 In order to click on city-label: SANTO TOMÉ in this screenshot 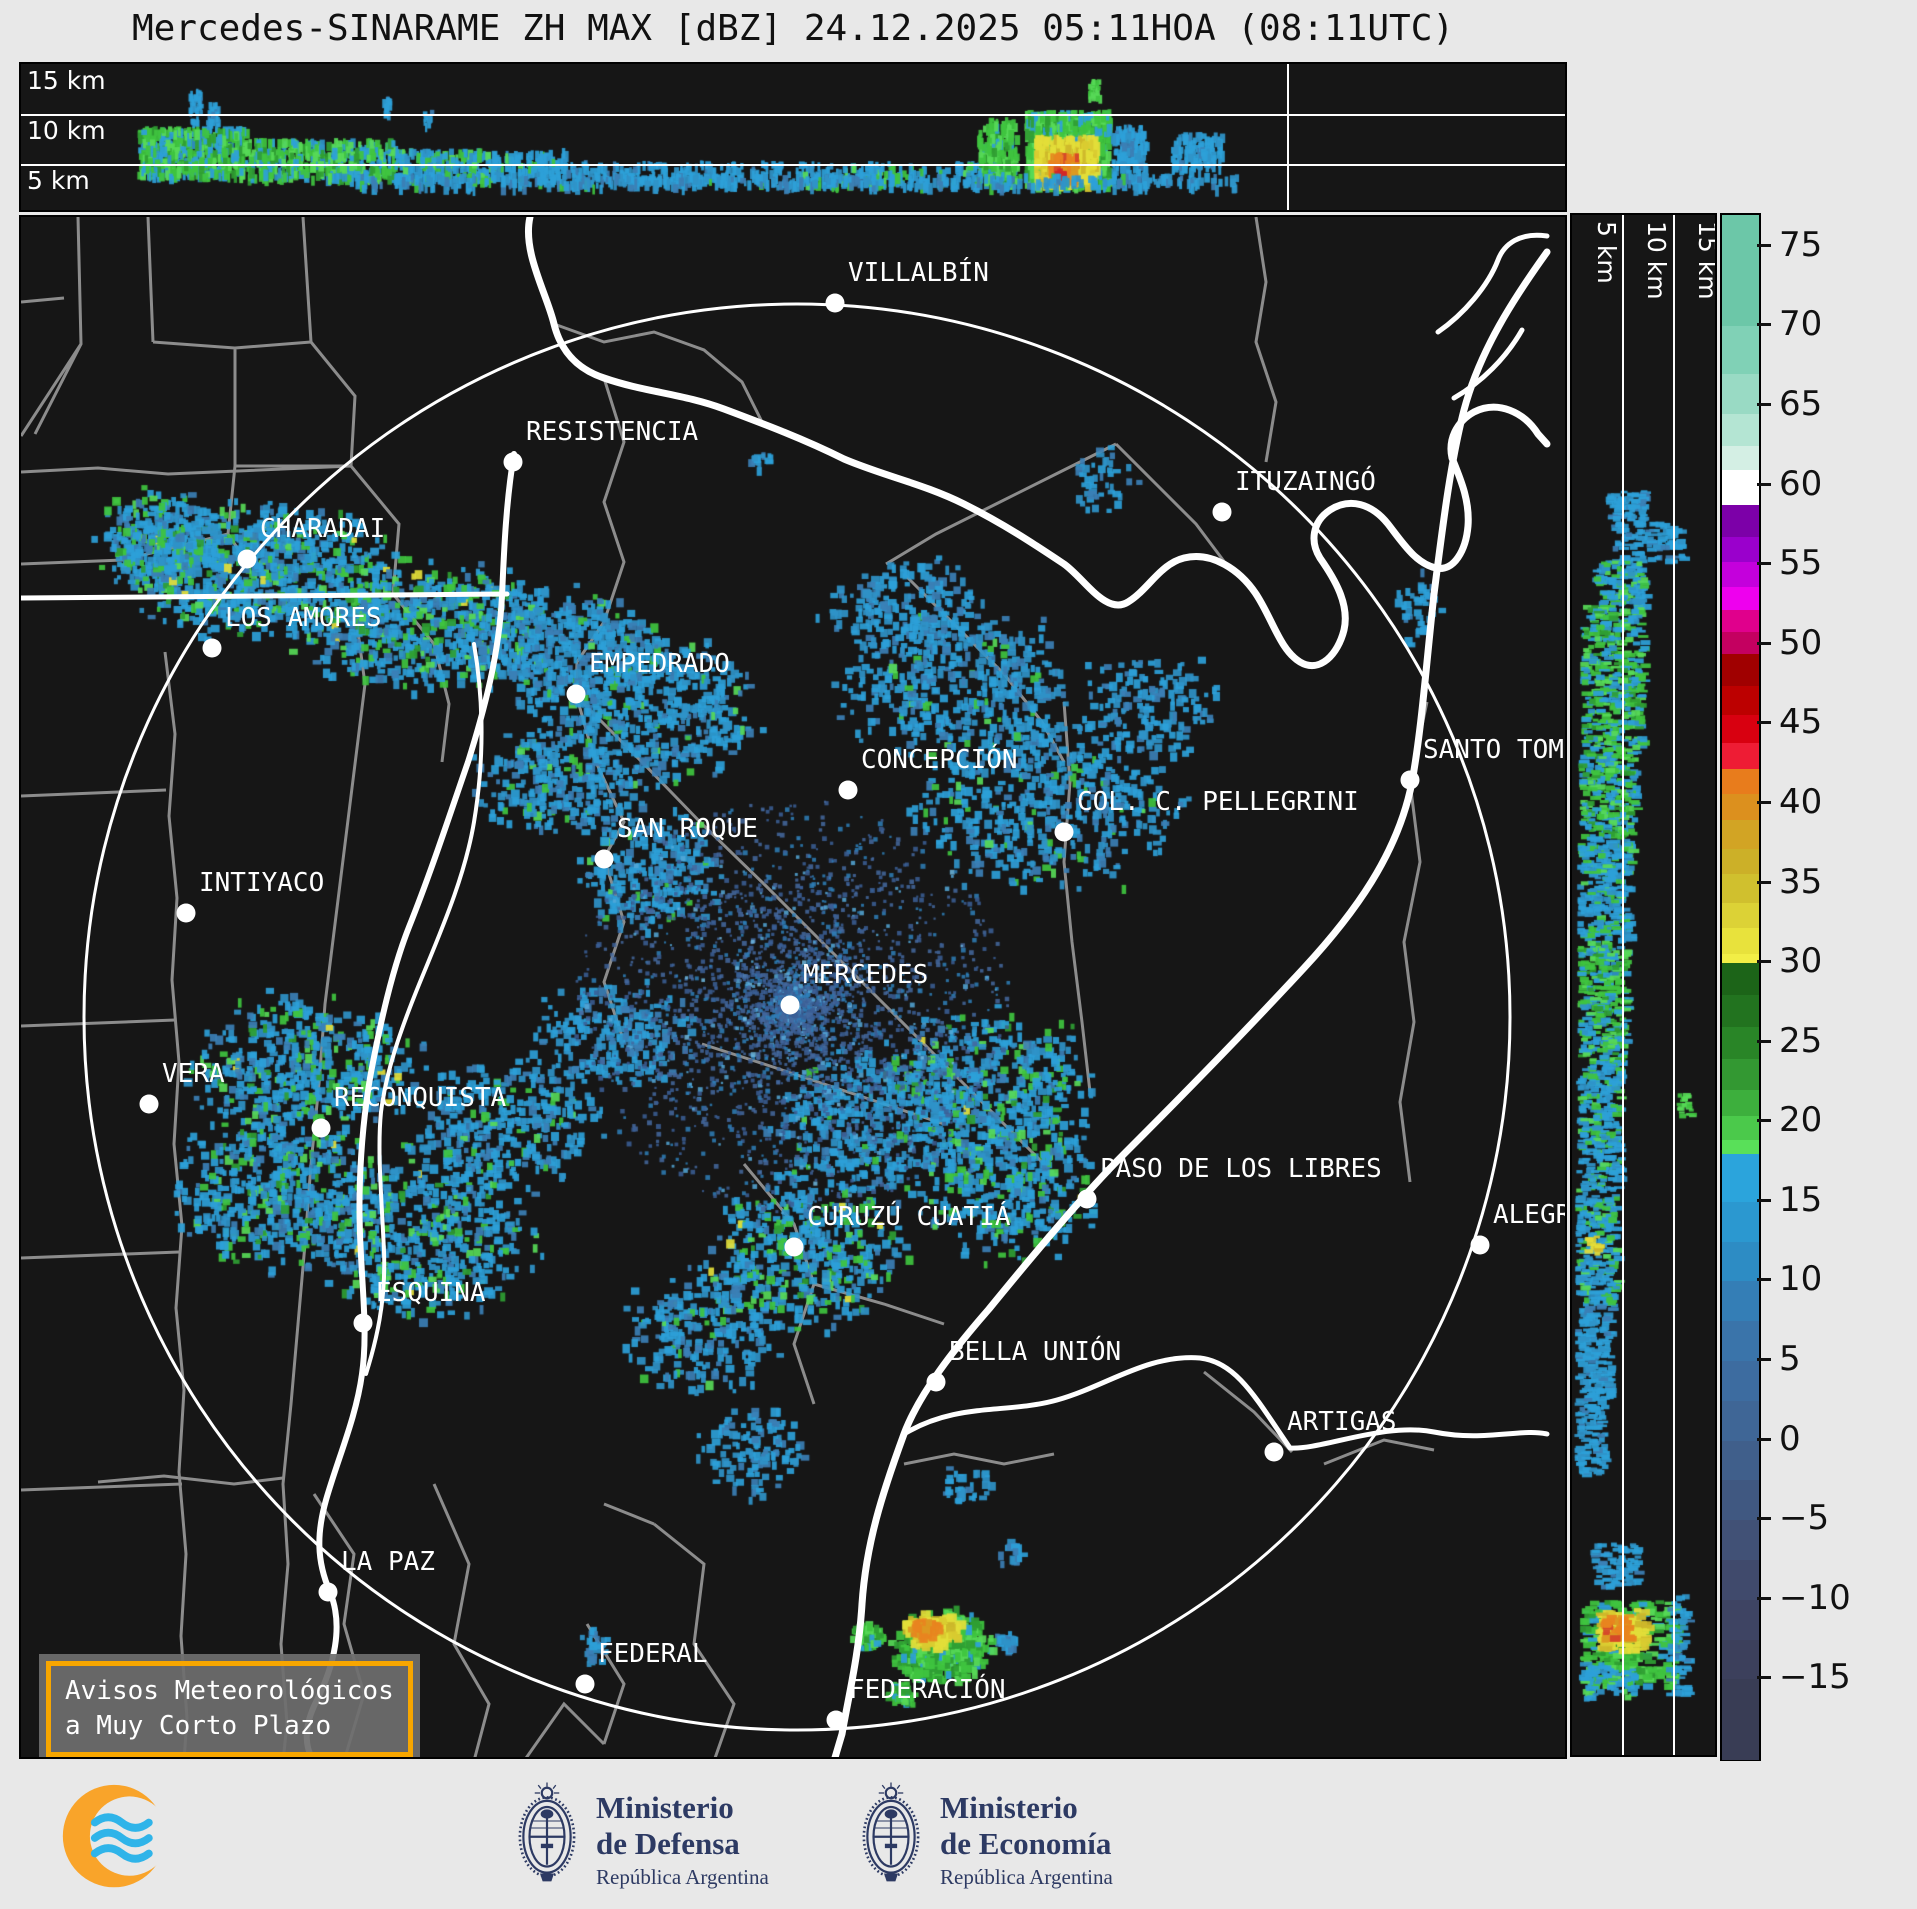, I will do `click(1495, 750)`.